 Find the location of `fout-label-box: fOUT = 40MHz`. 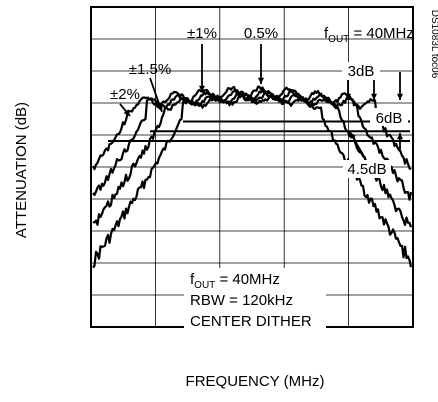

fout-label-box: fOUT = 40MHz is located at coordinates (235, 281).